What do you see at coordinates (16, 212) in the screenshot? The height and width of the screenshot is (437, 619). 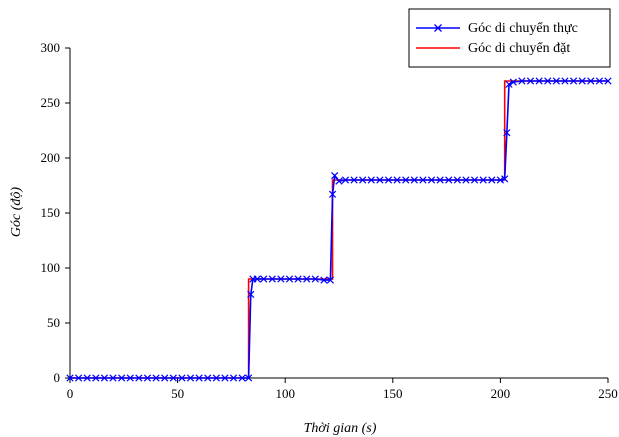 I see `y-axis-title: Góc (độ)` at bounding box center [16, 212].